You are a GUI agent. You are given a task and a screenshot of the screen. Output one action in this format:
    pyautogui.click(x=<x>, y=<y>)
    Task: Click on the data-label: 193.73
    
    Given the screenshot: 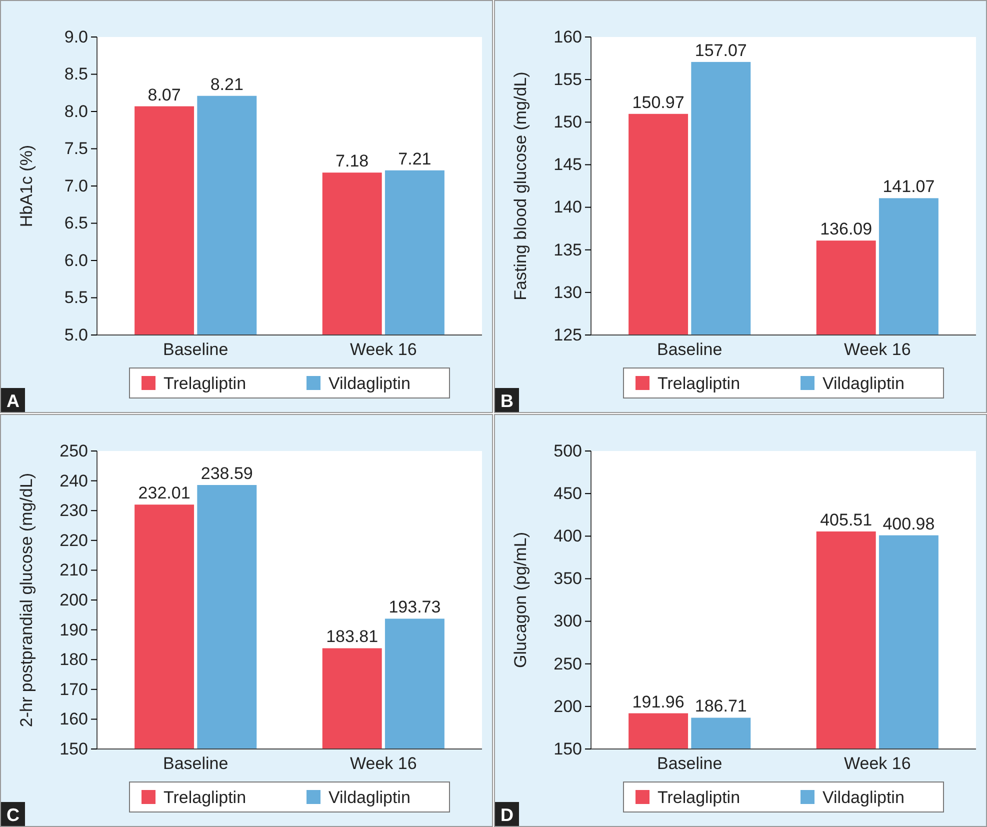 What is the action you would take?
    pyautogui.click(x=414, y=607)
    